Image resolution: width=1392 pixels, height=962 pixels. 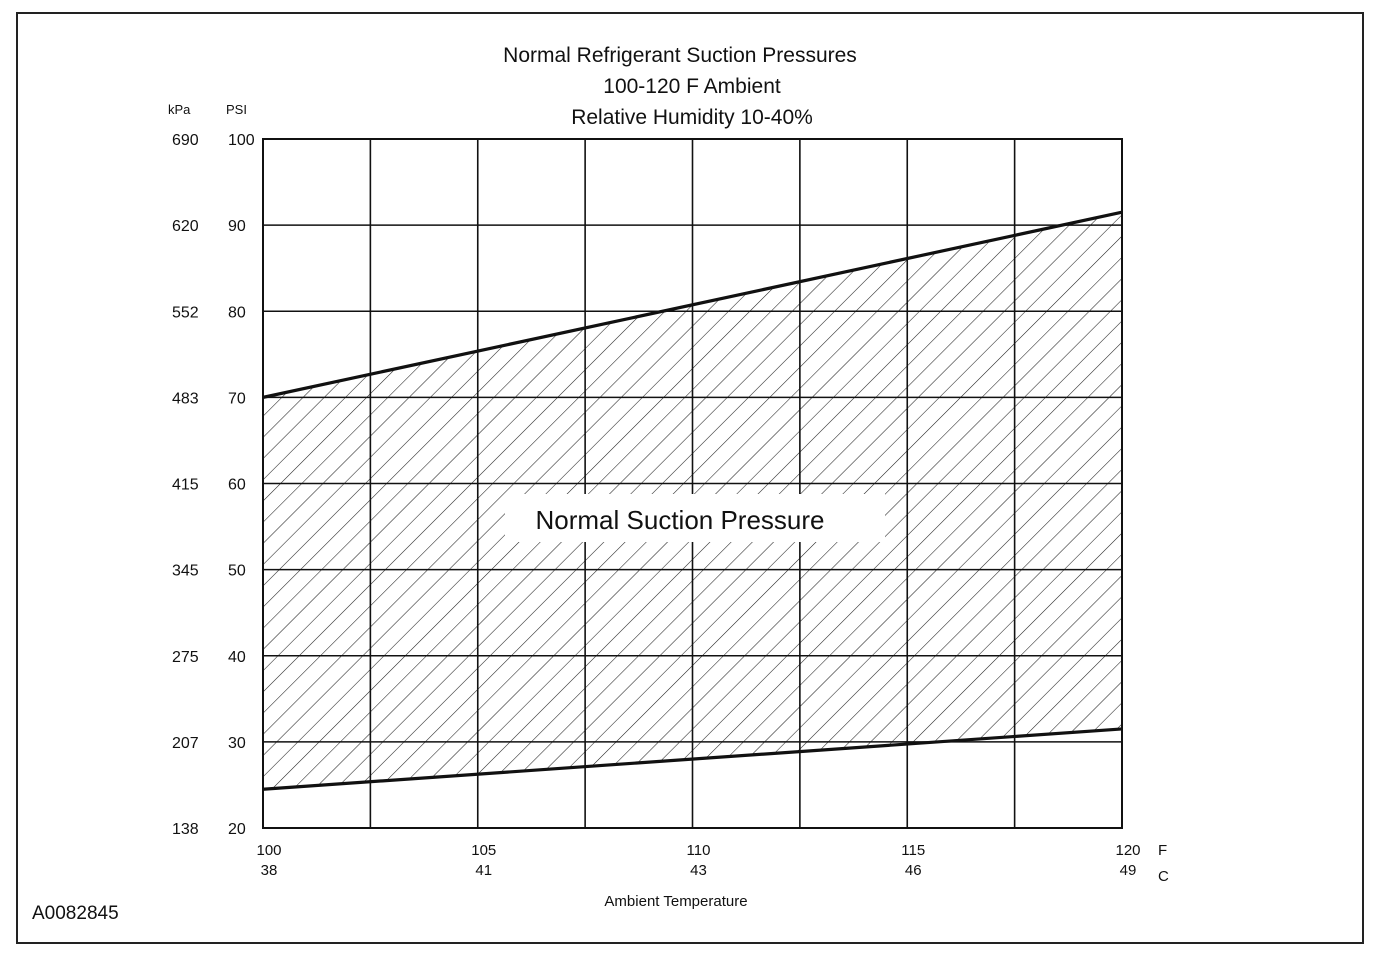 What do you see at coordinates (185, 140) in the screenshot?
I see `y-tick-kpa-690: 690` at bounding box center [185, 140].